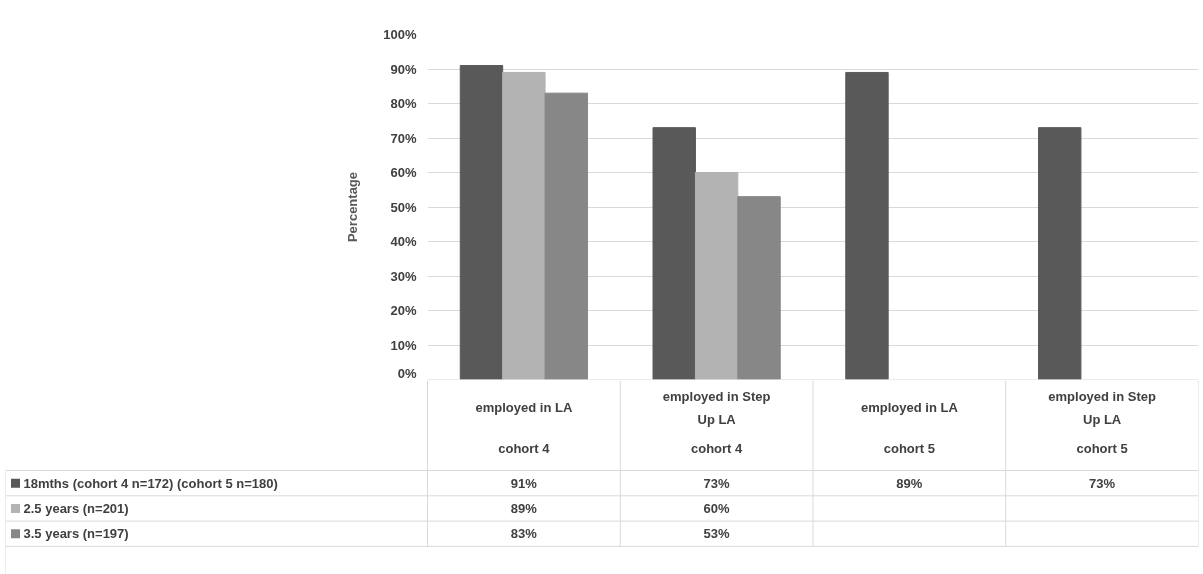 The height and width of the screenshot is (574, 1203). I want to click on data-label: 60%, so click(717, 508).